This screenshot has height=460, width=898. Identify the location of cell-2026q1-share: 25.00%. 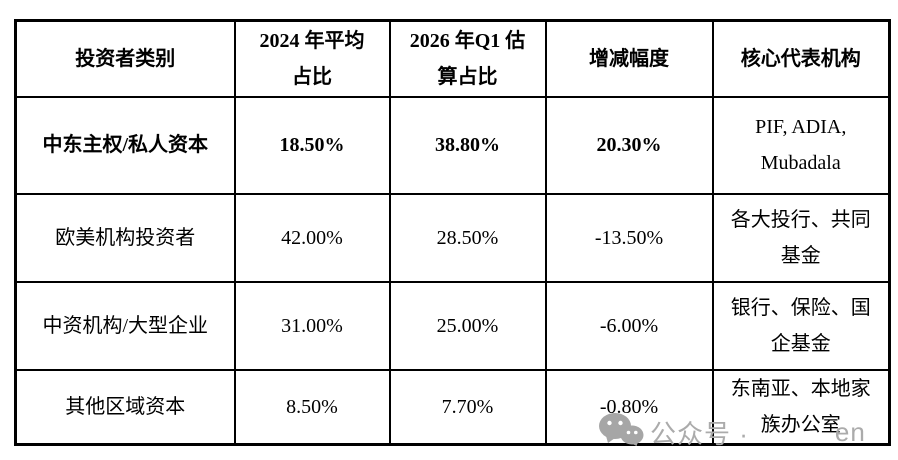
(467, 325).